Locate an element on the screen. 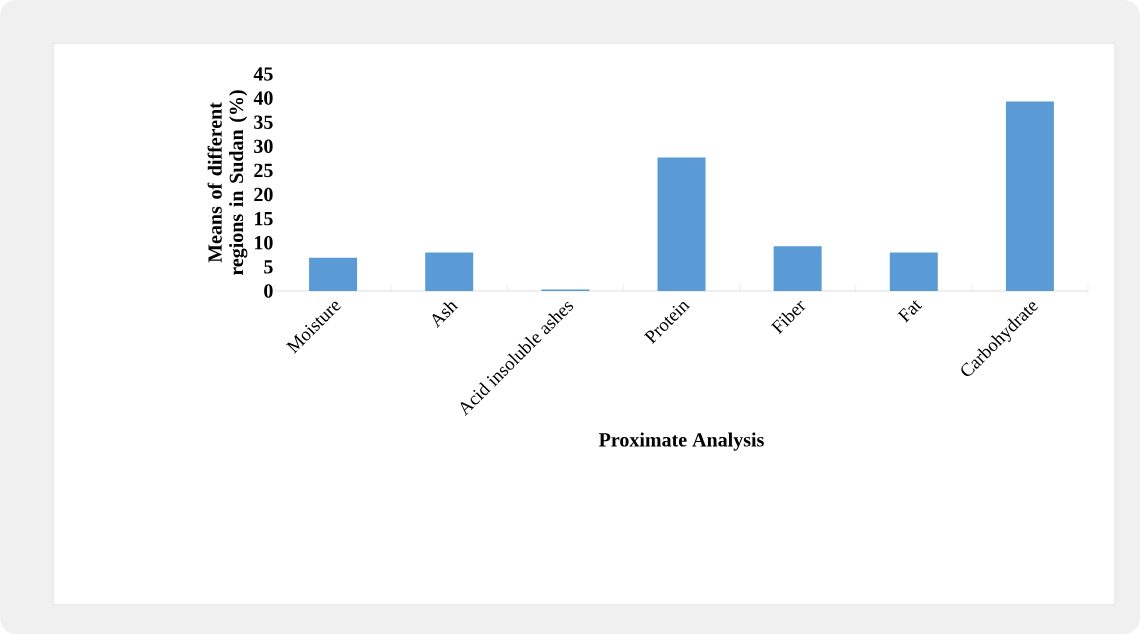 This screenshot has height=634, width=1140. y-tick-label: 40 is located at coordinates (263, 98).